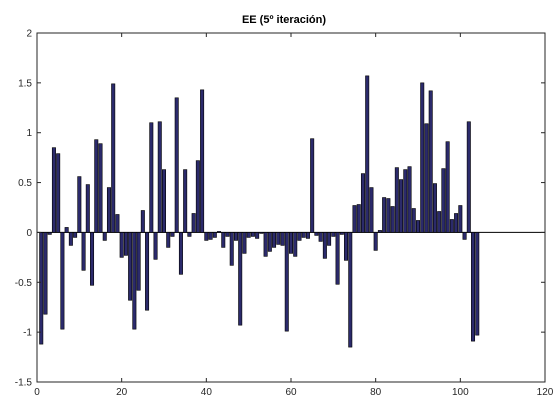  What do you see at coordinates (545, 392) in the screenshot?
I see `x-tick-label: 120` at bounding box center [545, 392].